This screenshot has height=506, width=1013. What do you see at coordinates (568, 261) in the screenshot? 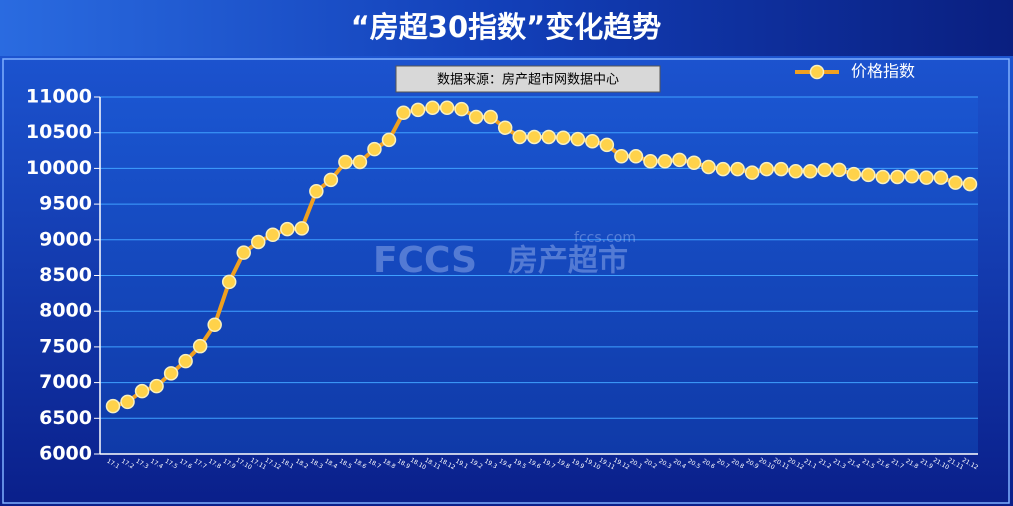
I see `watermark-text: 房产超市` at bounding box center [568, 261].